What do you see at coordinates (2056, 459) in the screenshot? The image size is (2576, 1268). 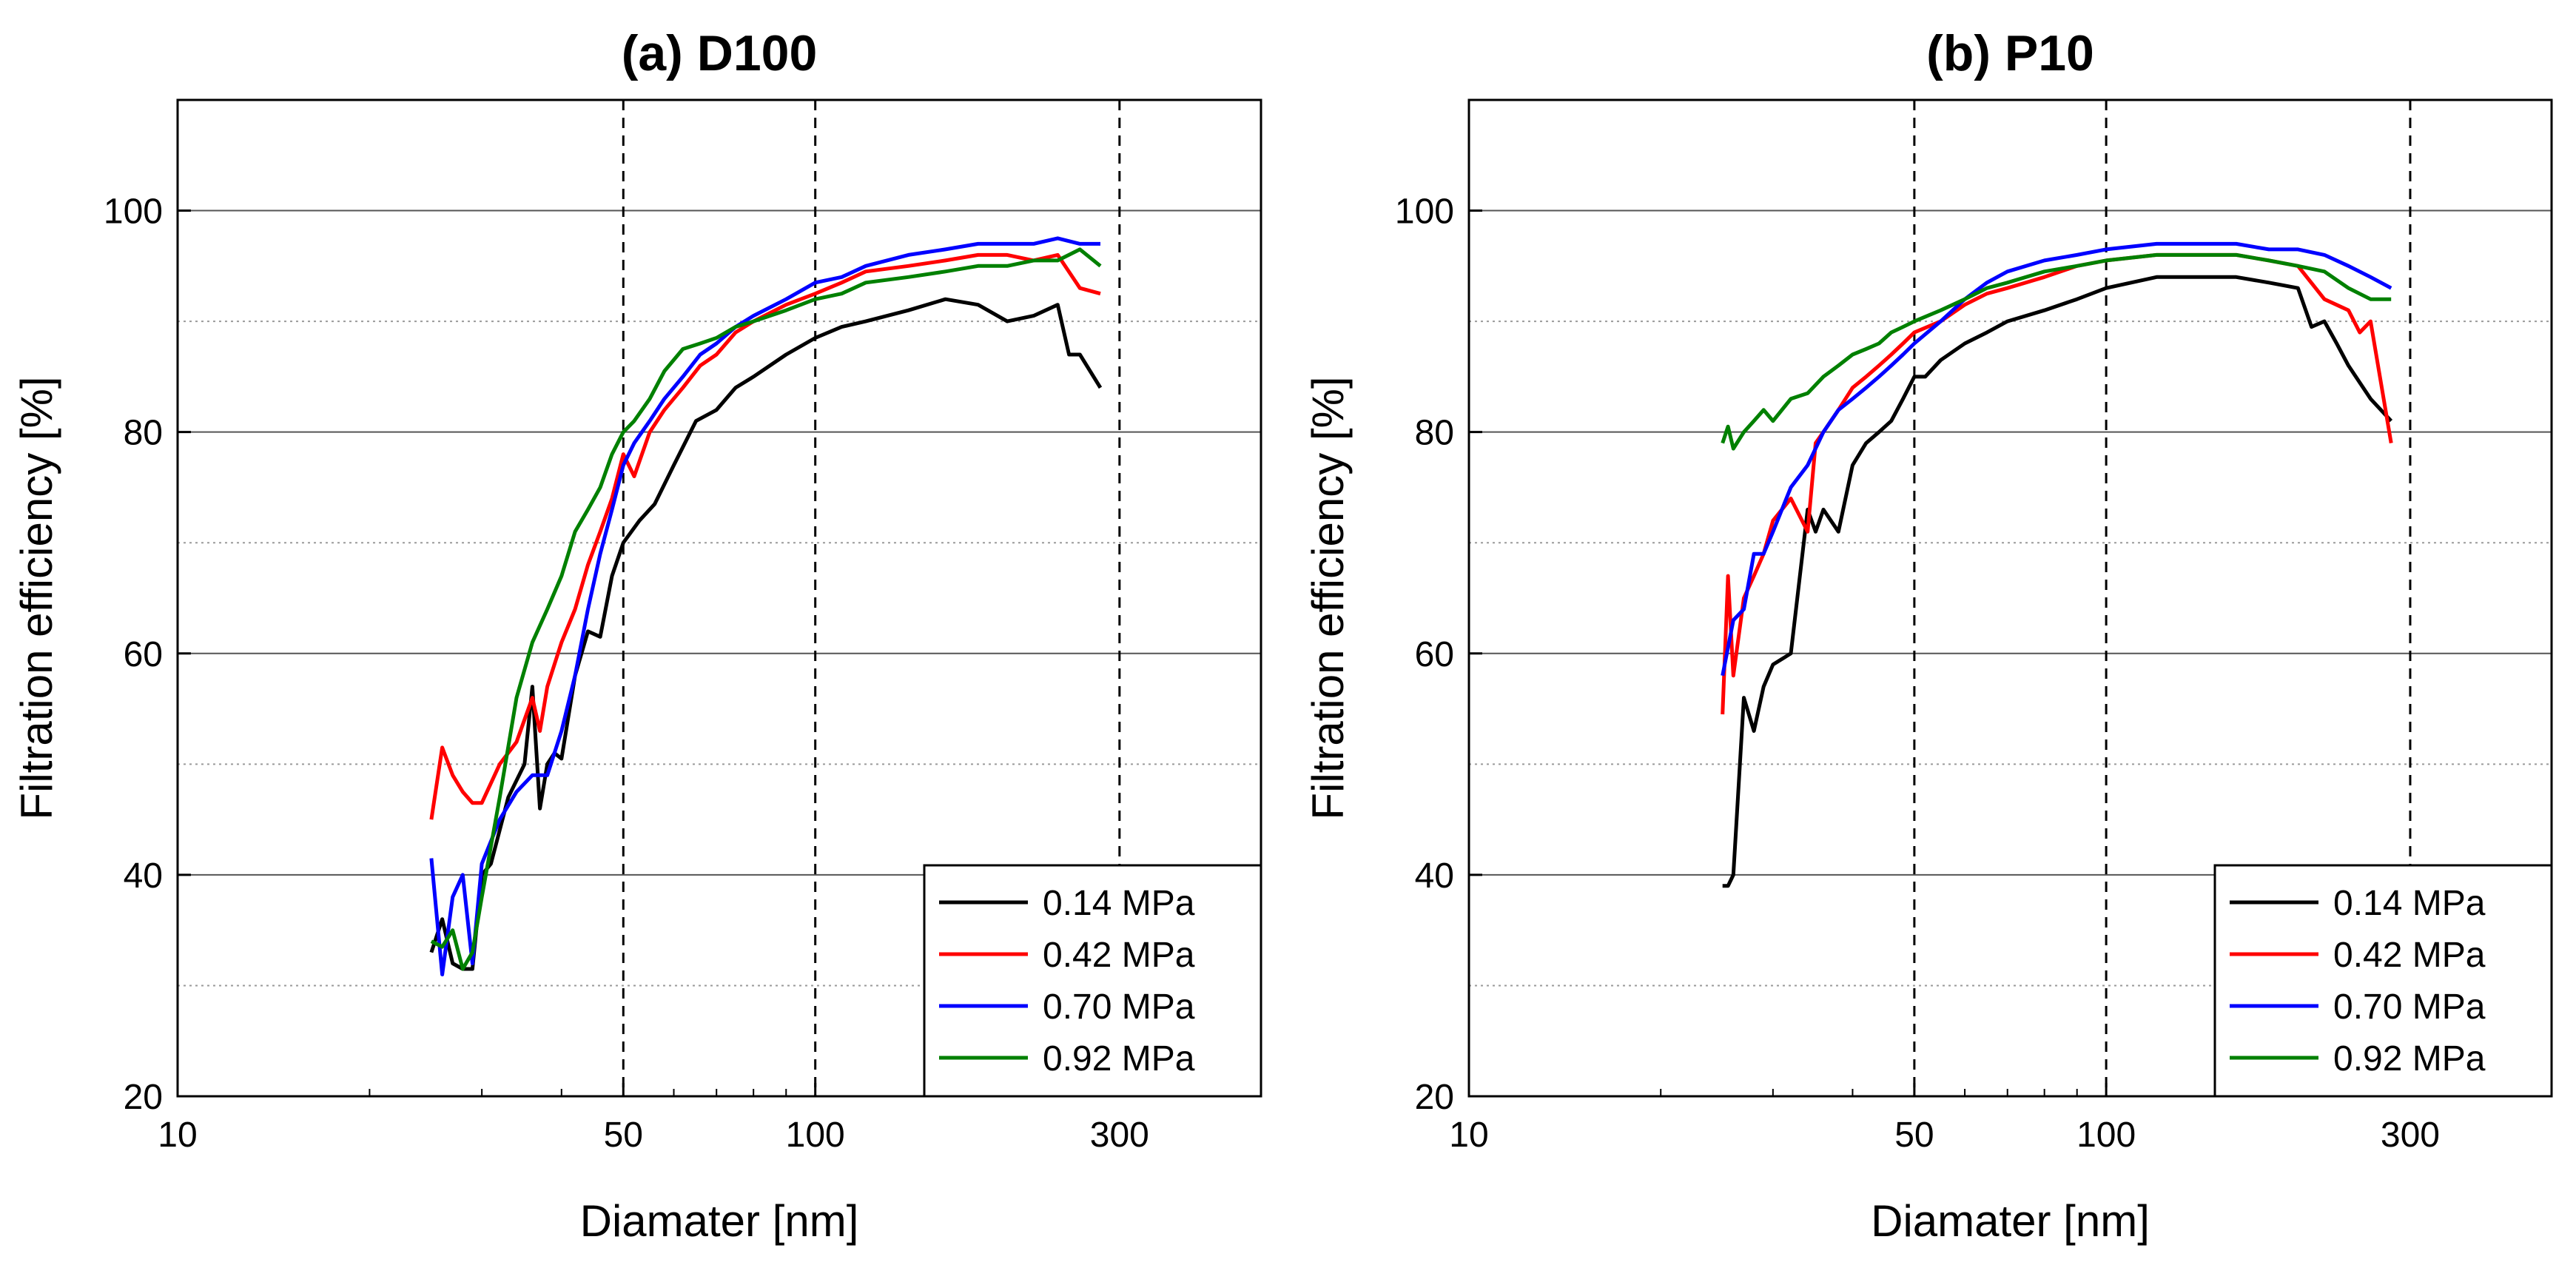 I see `series-line-0-70-mpa` at bounding box center [2056, 459].